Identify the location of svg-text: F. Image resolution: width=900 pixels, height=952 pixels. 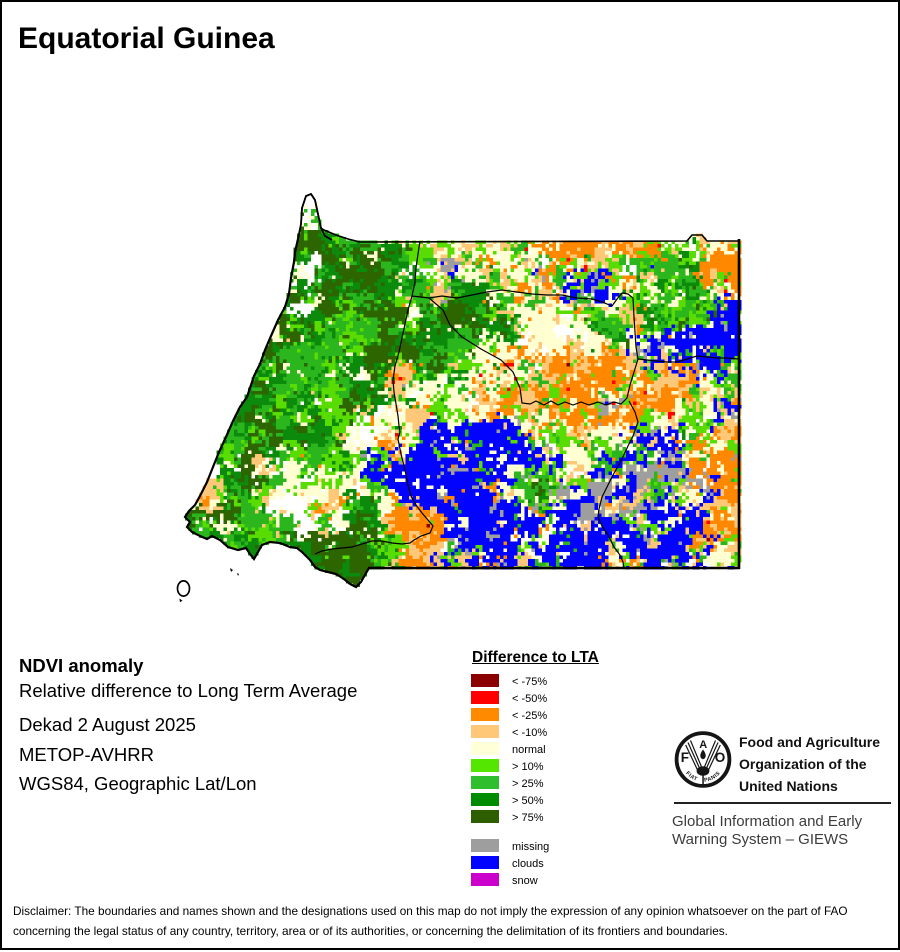
(685, 757).